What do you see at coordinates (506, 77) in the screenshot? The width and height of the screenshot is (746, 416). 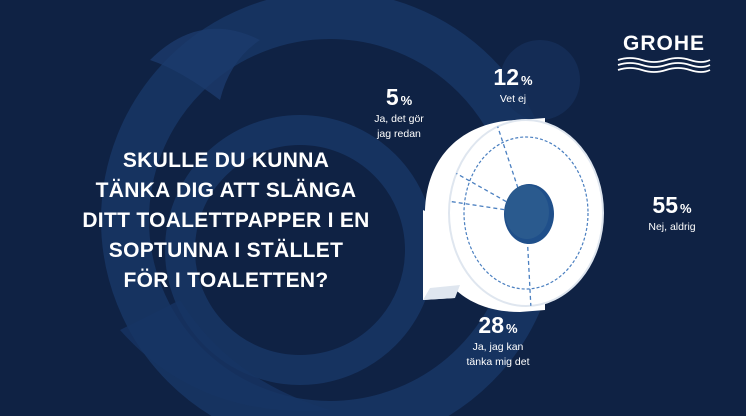 I see `slice-value-vetej: 12` at bounding box center [506, 77].